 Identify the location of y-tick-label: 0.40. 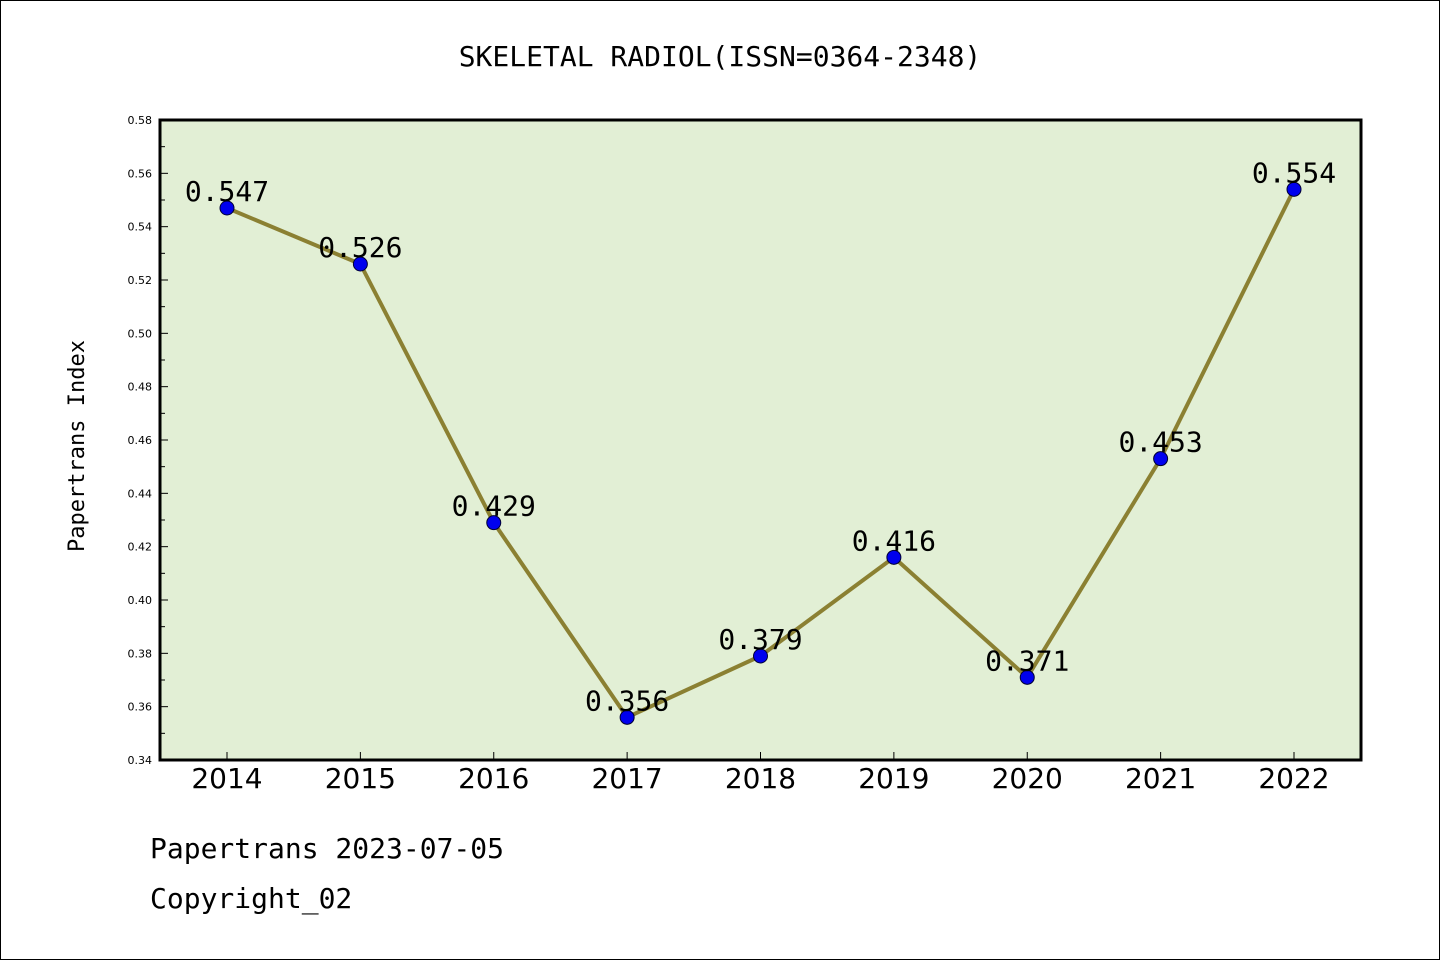
(140, 600).